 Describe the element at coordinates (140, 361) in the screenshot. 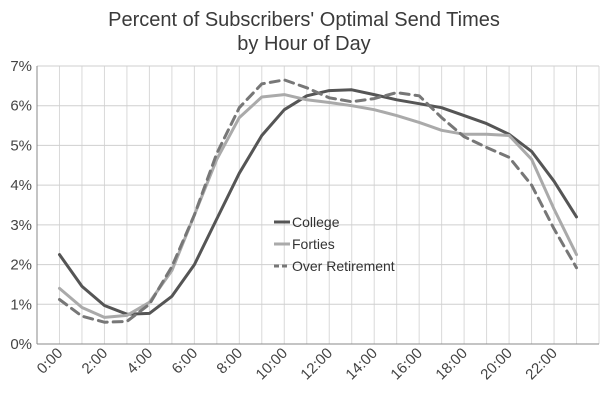

I see `x-tick-label: 4:00` at that location.